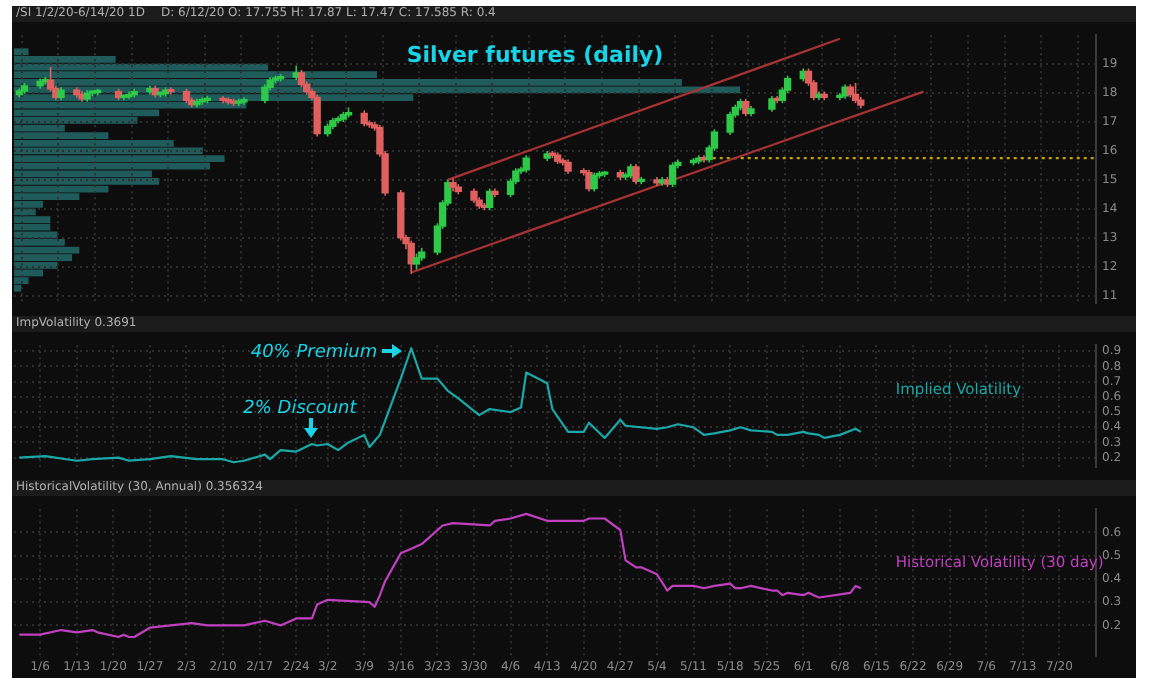  What do you see at coordinates (300, 408) in the screenshot?
I see `annotation: 2% Discount` at bounding box center [300, 408].